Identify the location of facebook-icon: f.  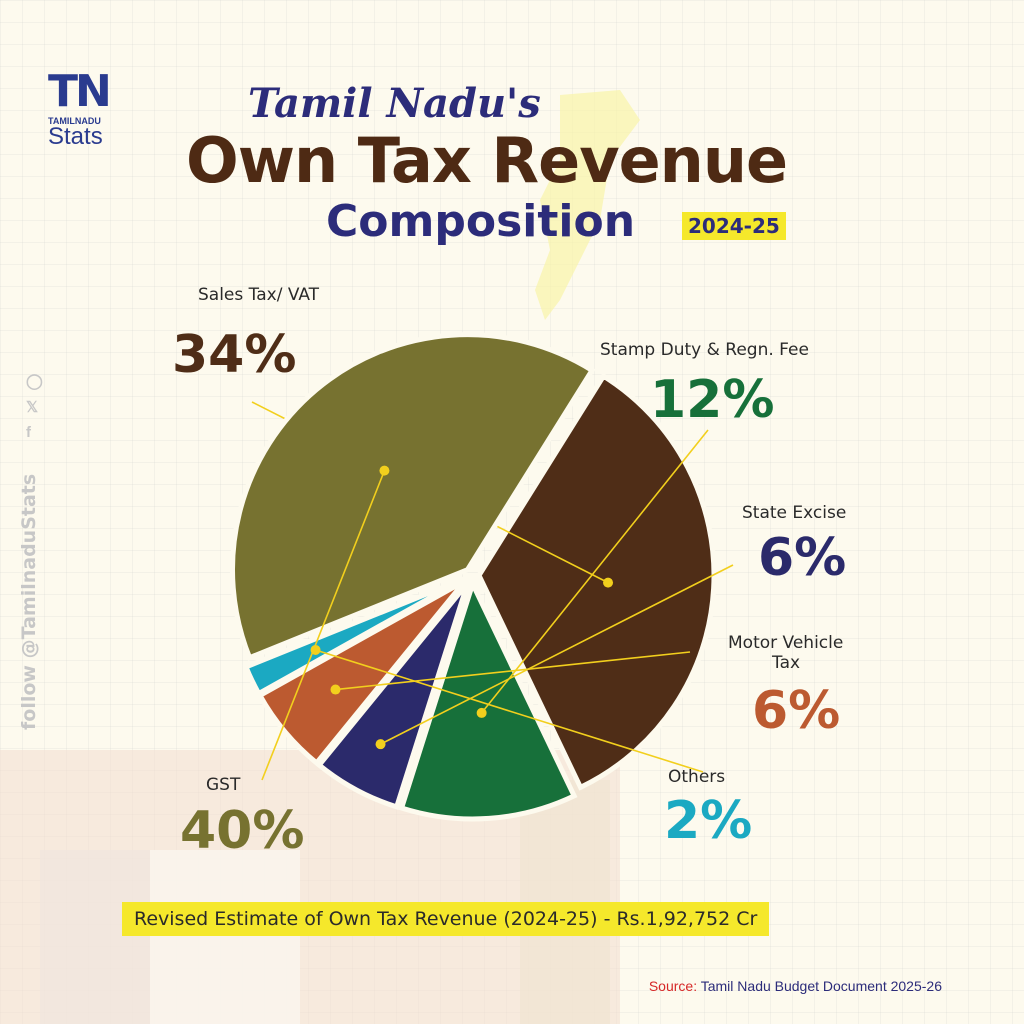
(28, 432).